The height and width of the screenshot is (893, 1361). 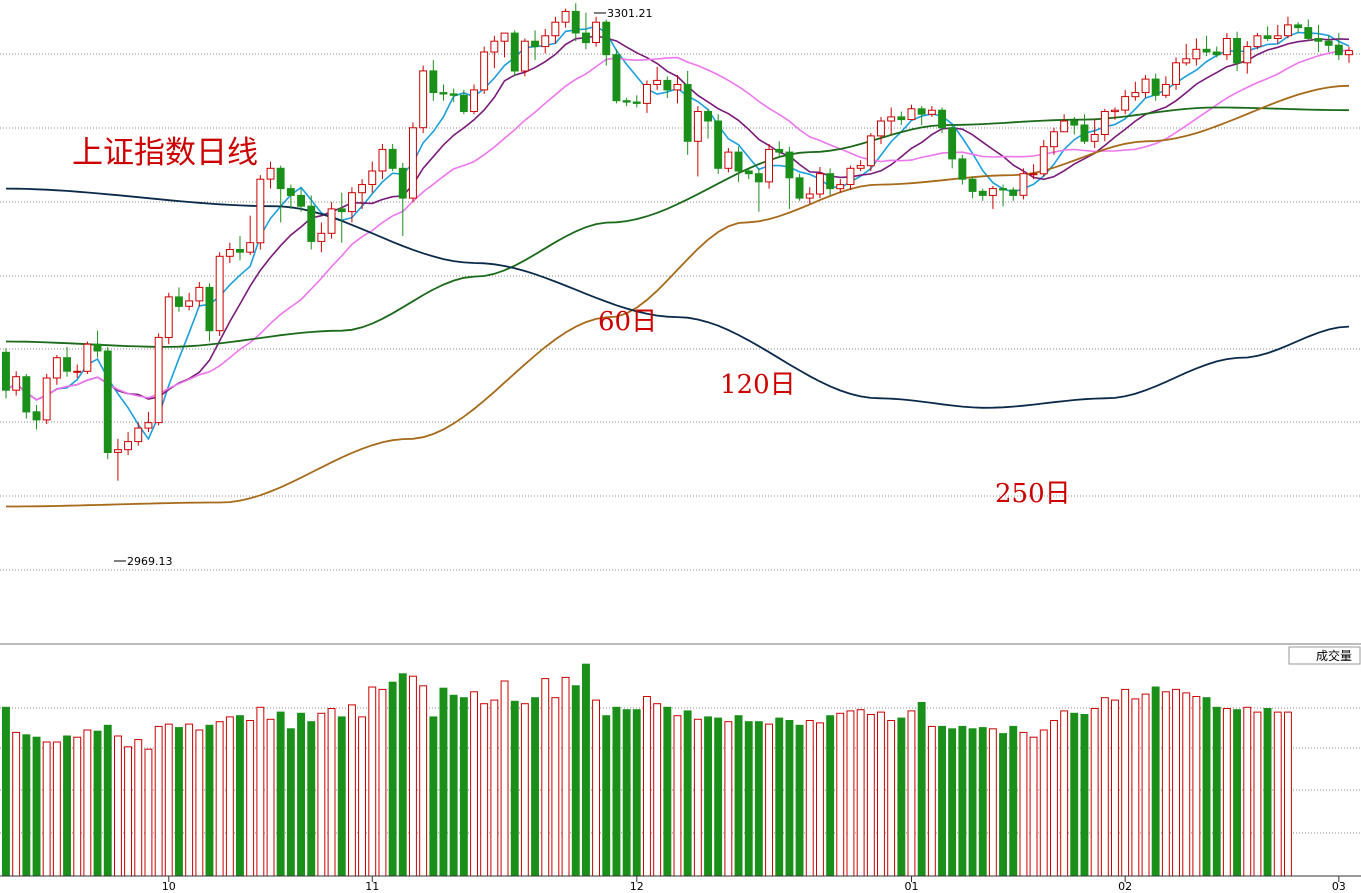 What do you see at coordinates (1125, 886) in the screenshot?
I see `month-tick-label: 02` at bounding box center [1125, 886].